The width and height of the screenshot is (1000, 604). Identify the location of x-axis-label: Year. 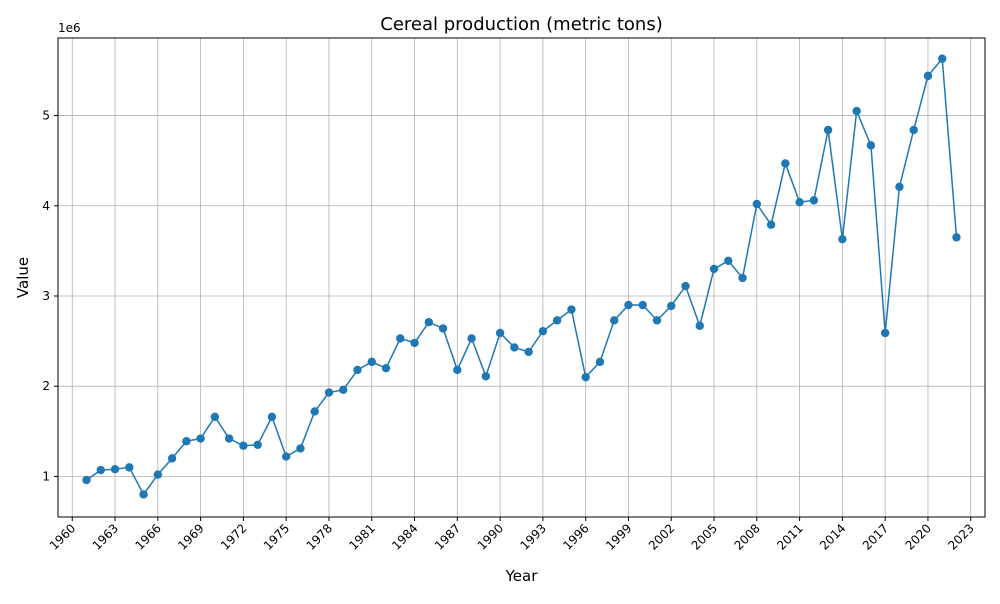
(522, 576).